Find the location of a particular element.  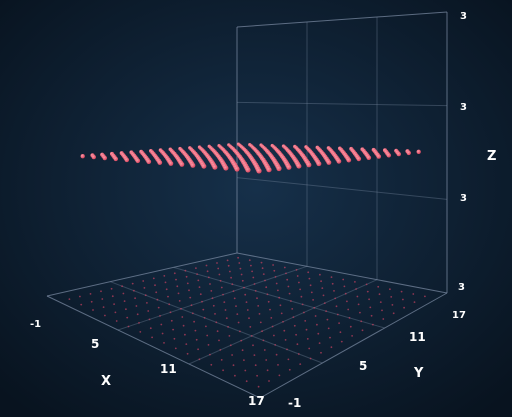

y-tick-label: 17 is located at coordinates (459, 315).